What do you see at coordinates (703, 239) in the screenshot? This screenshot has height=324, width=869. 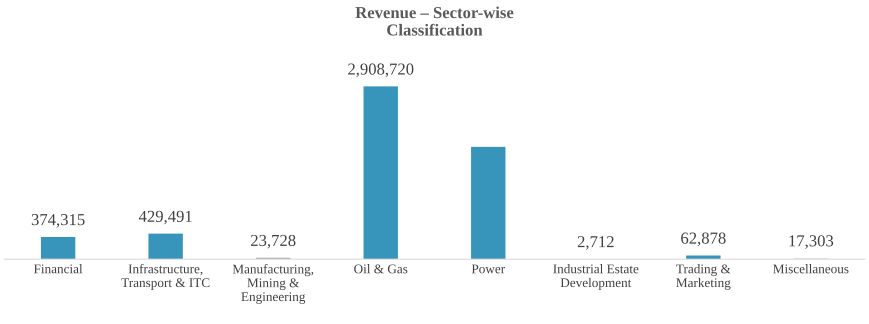 I see `data-label: 62,878` at bounding box center [703, 239].